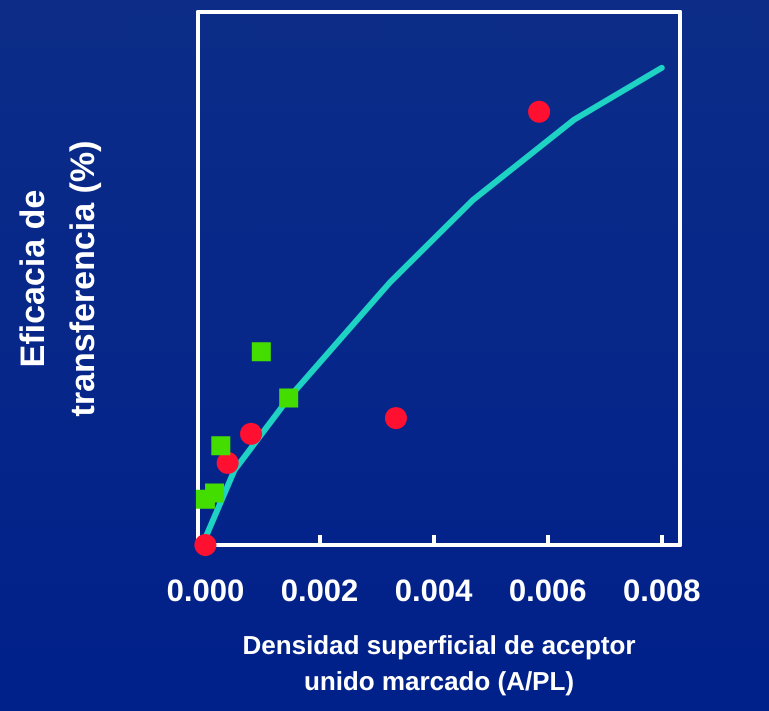 The height and width of the screenshot is (711, 769). What do you see at coordinates (661, 590) in the screenshot?
I see `x-tick-label: 0.008` at bounding box center [661, 590].